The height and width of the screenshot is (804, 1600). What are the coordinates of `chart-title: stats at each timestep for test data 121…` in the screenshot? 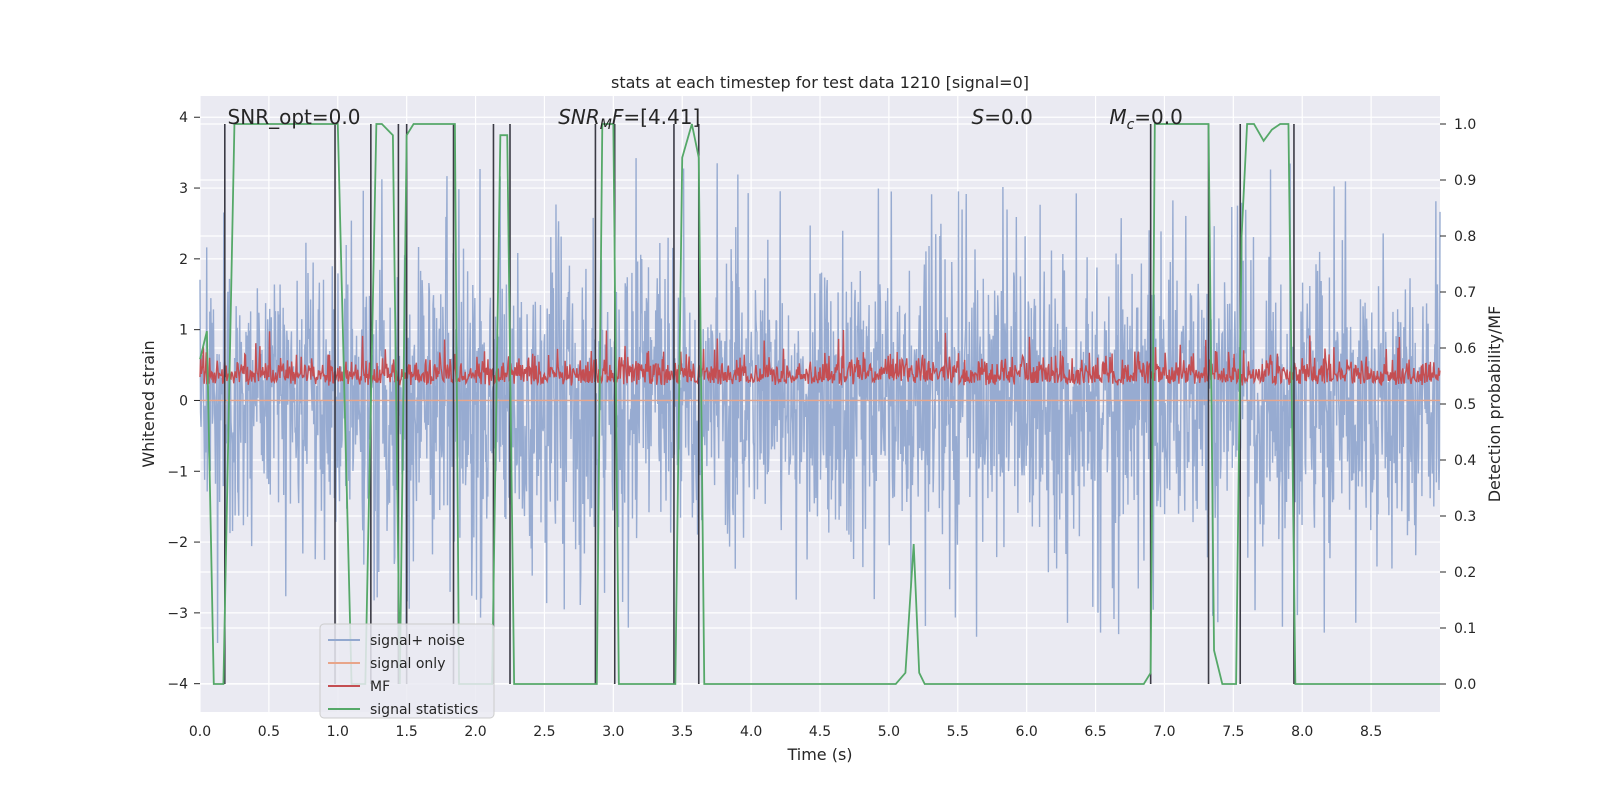 It's located at (820, 82).